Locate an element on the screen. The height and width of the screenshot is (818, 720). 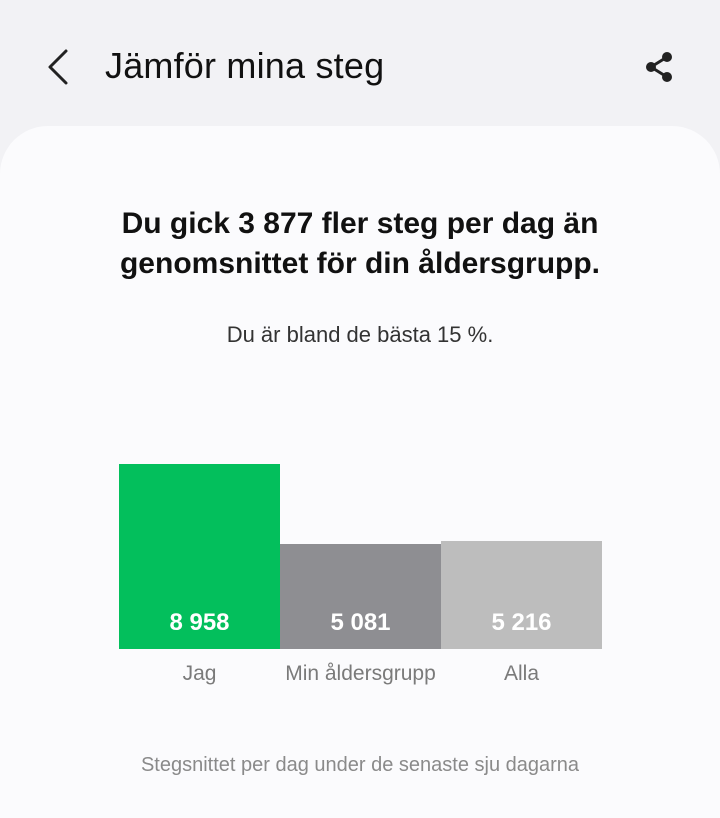
back-button is located at coordinates (59, 67).